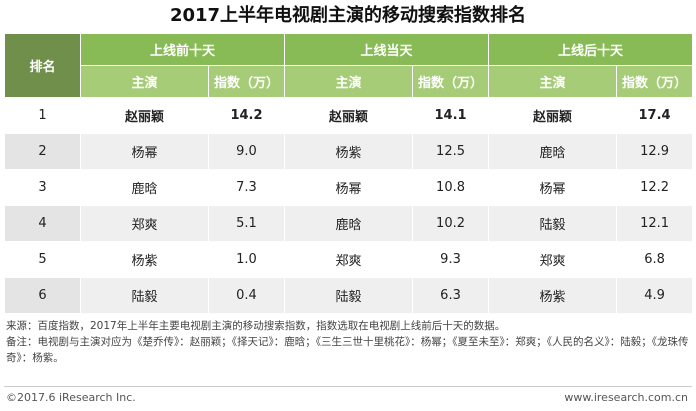 The height and width of the screenshot is (411, 696). What do you see at coordinates (387, 49) in the screenshot?
I see `group-header-launch-day: 上线当天` at bounding box center [387, 49].